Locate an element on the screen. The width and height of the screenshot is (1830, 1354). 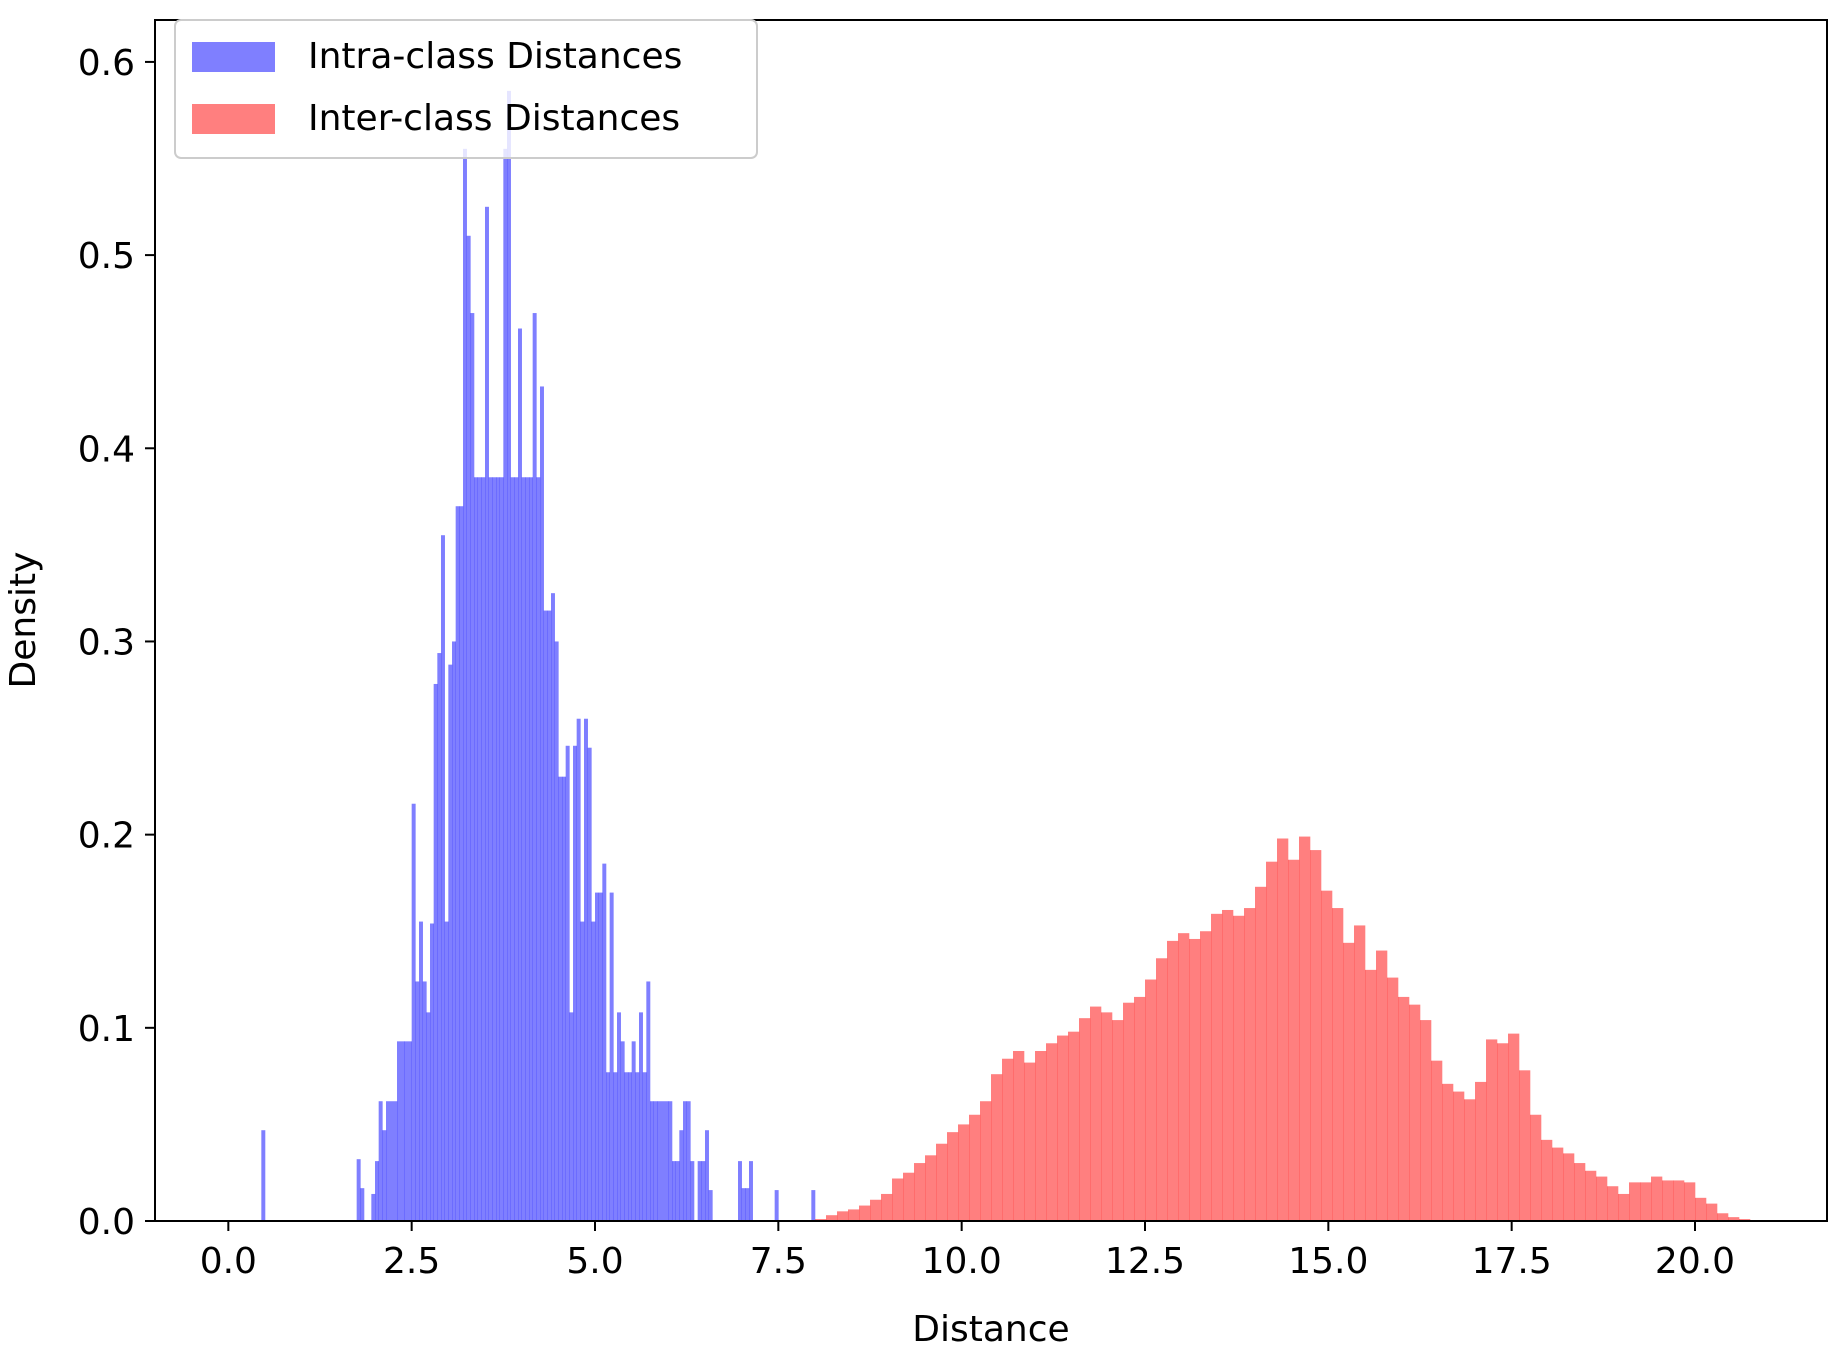
x-tick-label: 10.0 is located at coordinates (962, 1261).